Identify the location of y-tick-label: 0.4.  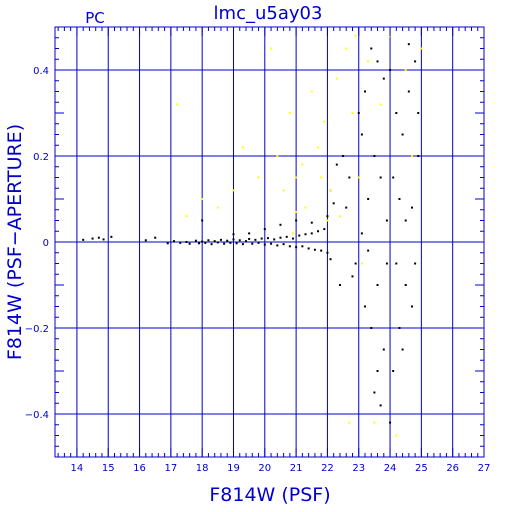
(41, 71).